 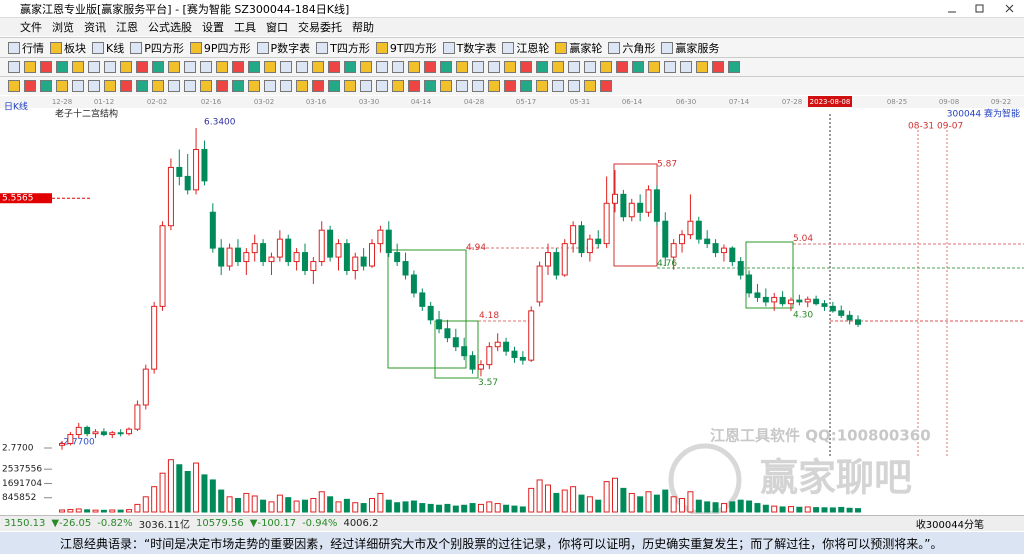 What do you see at coordinates (108, 48) in the screenshot?
I see `toolbar-button: K线` at bounding box center [108, 48].